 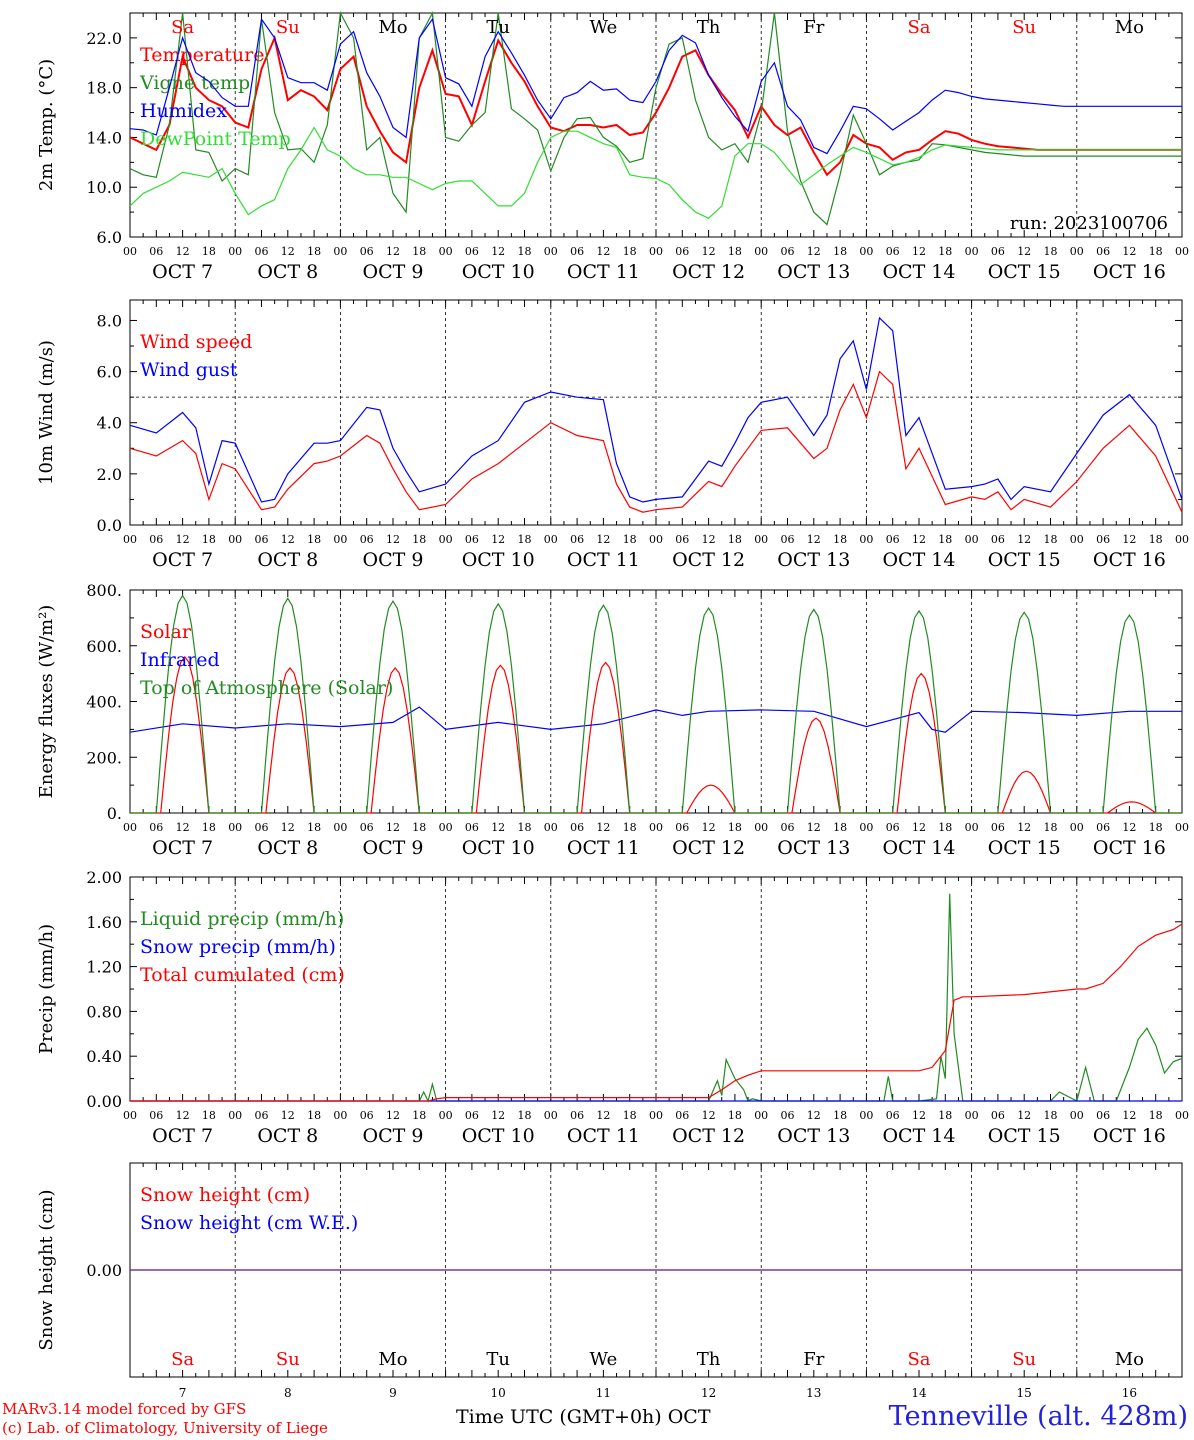 What do you see at coordinates (109, 320) in the screenshot?
I see `y-tick-label: 8.0` at bounding box center [109, 320].